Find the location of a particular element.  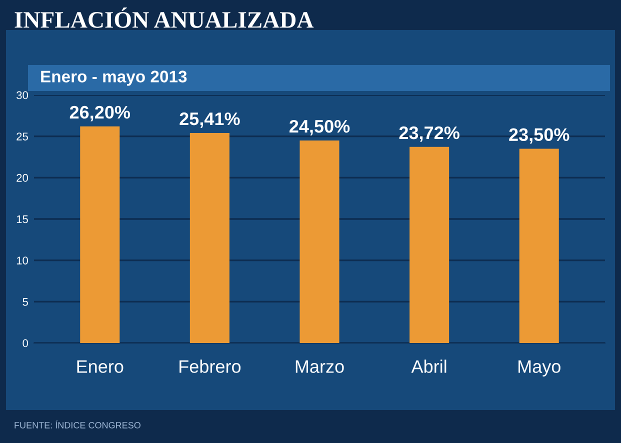

y-tick-label: 15 is located at coordinates (22, 219).